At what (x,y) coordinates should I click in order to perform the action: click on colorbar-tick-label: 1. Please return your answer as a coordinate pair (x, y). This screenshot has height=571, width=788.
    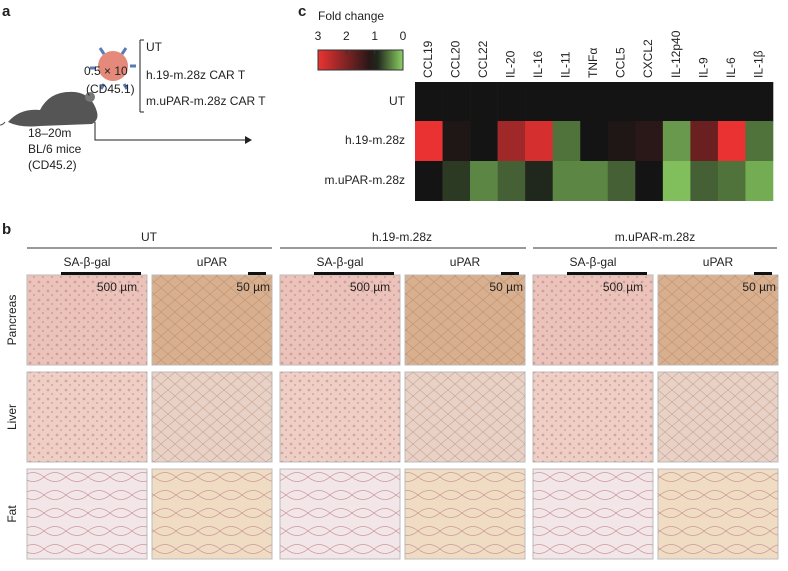
    Looking at the image, I should click on (374, 36).